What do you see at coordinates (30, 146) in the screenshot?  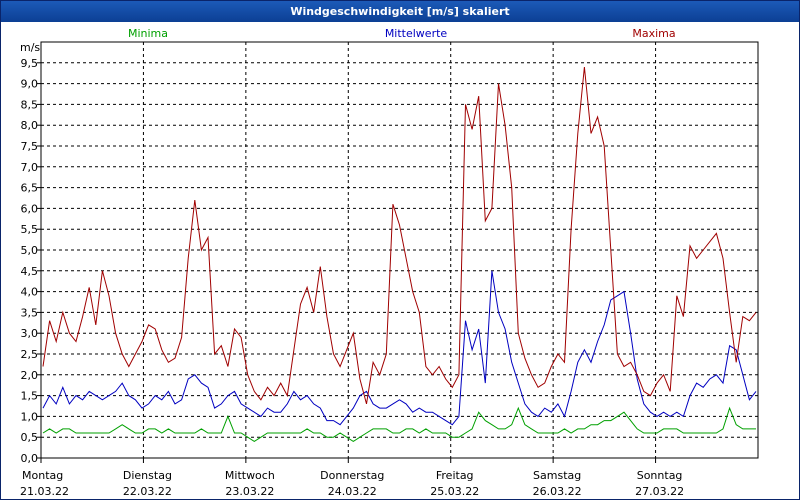 I see `y-tick-label: 7,5` at bounding box center [30, 146].